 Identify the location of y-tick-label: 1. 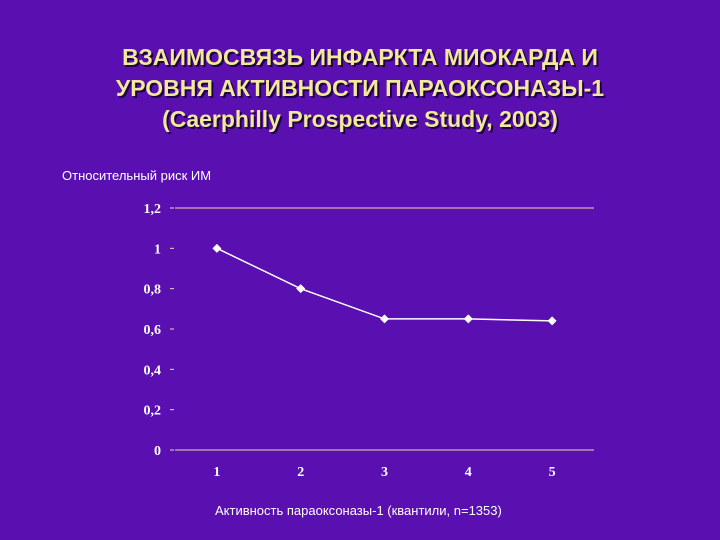
(157, 249).